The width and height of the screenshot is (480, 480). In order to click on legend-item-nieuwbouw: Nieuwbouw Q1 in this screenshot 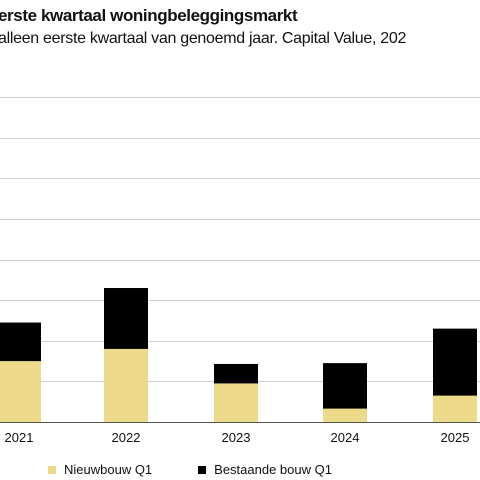, I will do `click(100, 469)`.